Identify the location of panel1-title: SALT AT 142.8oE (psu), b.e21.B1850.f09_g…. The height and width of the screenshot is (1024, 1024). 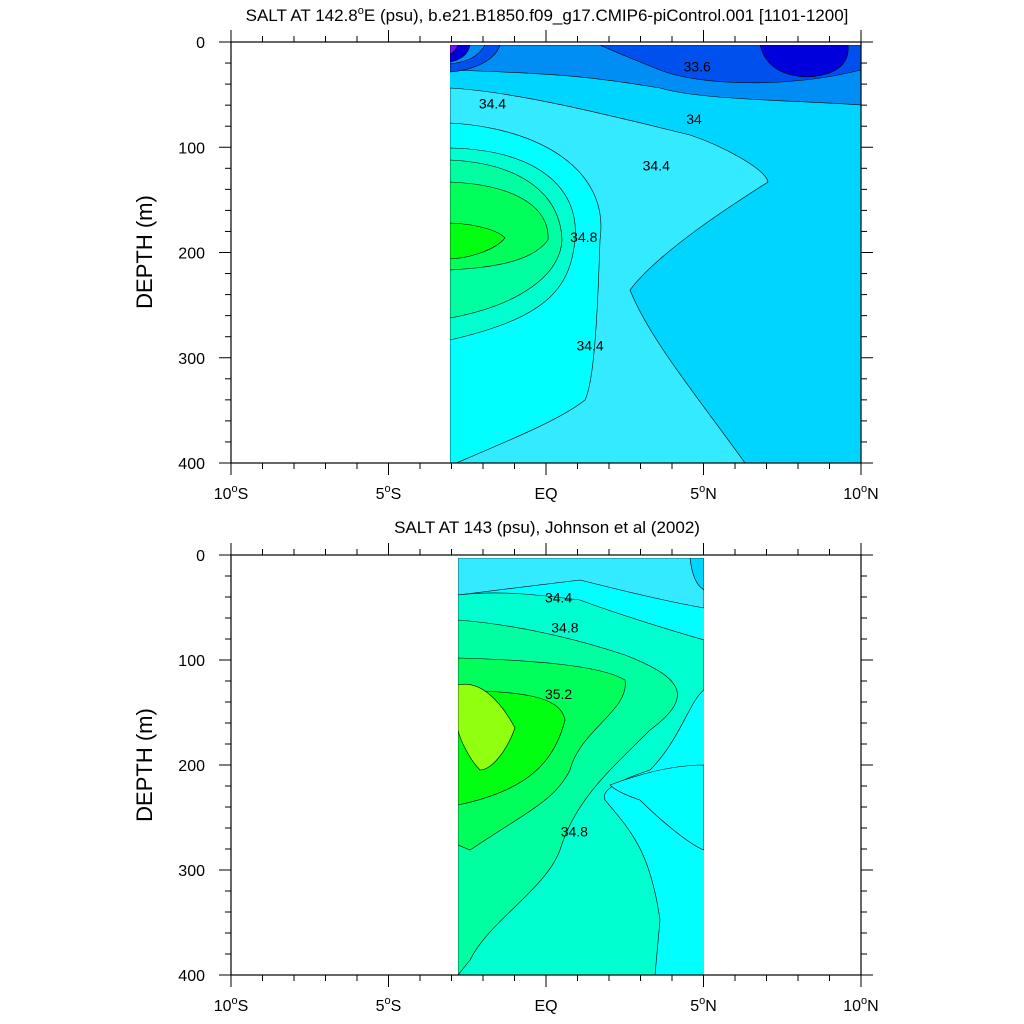
(547, 15).